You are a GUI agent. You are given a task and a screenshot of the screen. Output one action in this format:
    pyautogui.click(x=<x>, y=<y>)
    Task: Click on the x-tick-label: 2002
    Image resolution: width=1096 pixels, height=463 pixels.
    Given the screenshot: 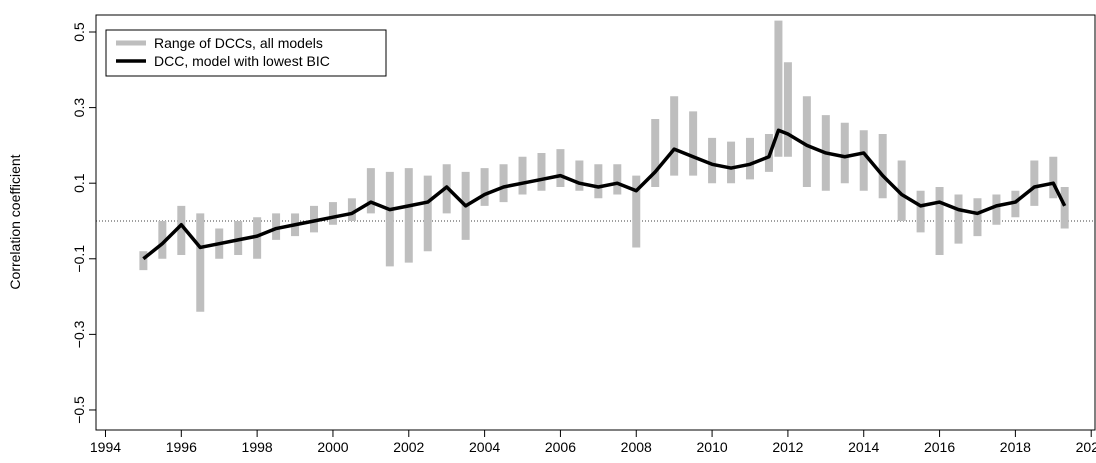 What is the action you would take?
    pyautogui.click(x=408, y=447)
    